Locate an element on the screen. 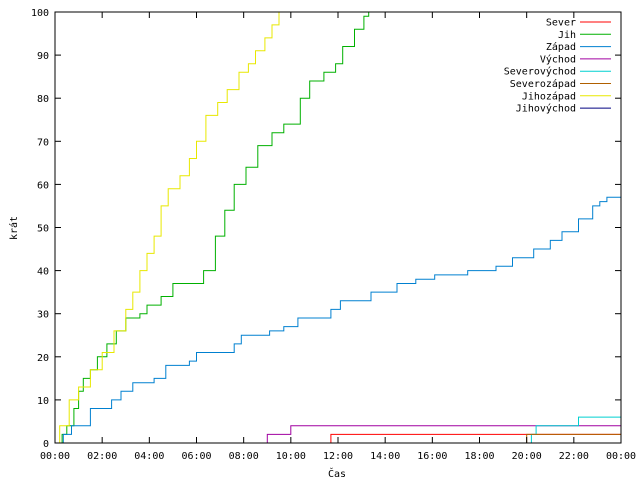 This screenshot has height=480, width=640. y-tick-label: 50 is located at coordinates (43, 229).